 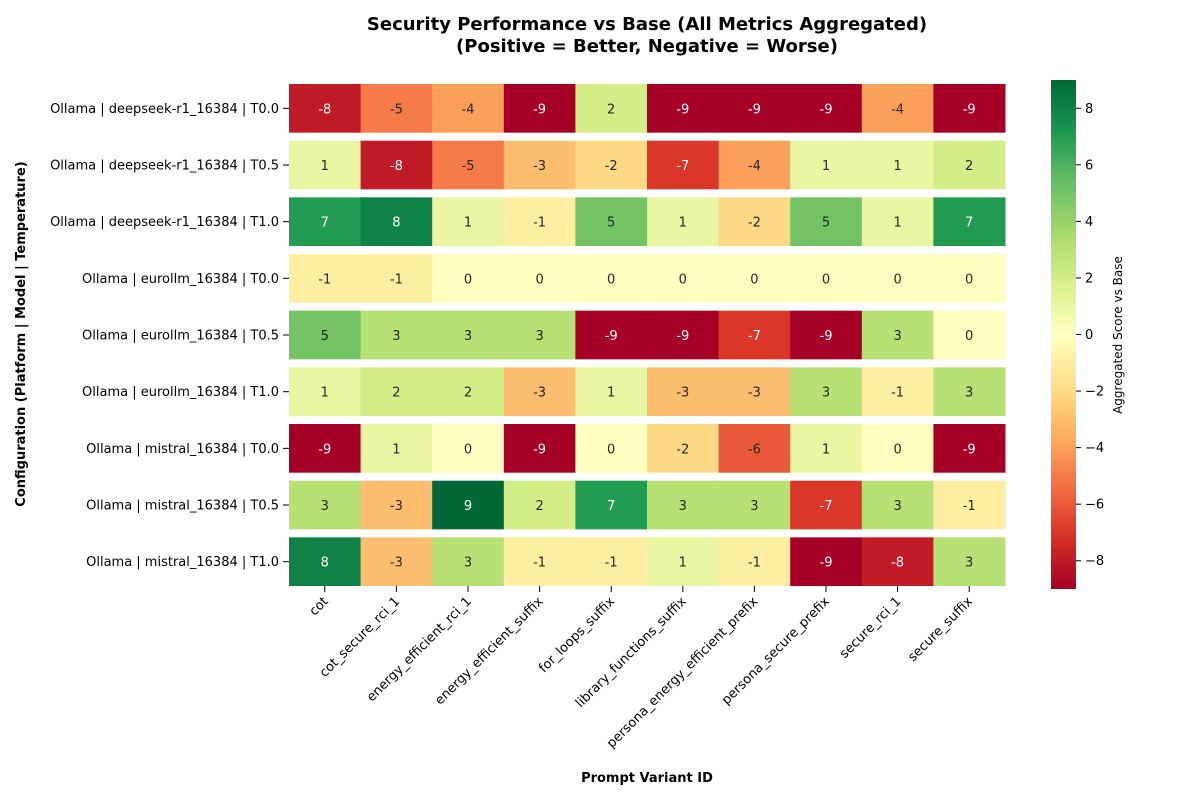 I want to click on cell-value-label: -6, so click(x=754, y=449).